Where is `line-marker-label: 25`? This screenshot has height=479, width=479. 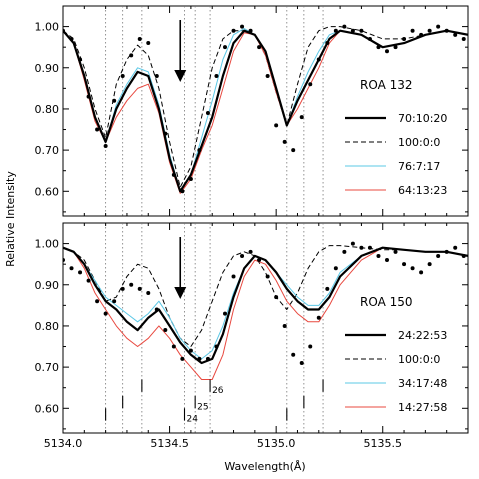 line-marker-label: 25 is located at coordinates (202, 407).